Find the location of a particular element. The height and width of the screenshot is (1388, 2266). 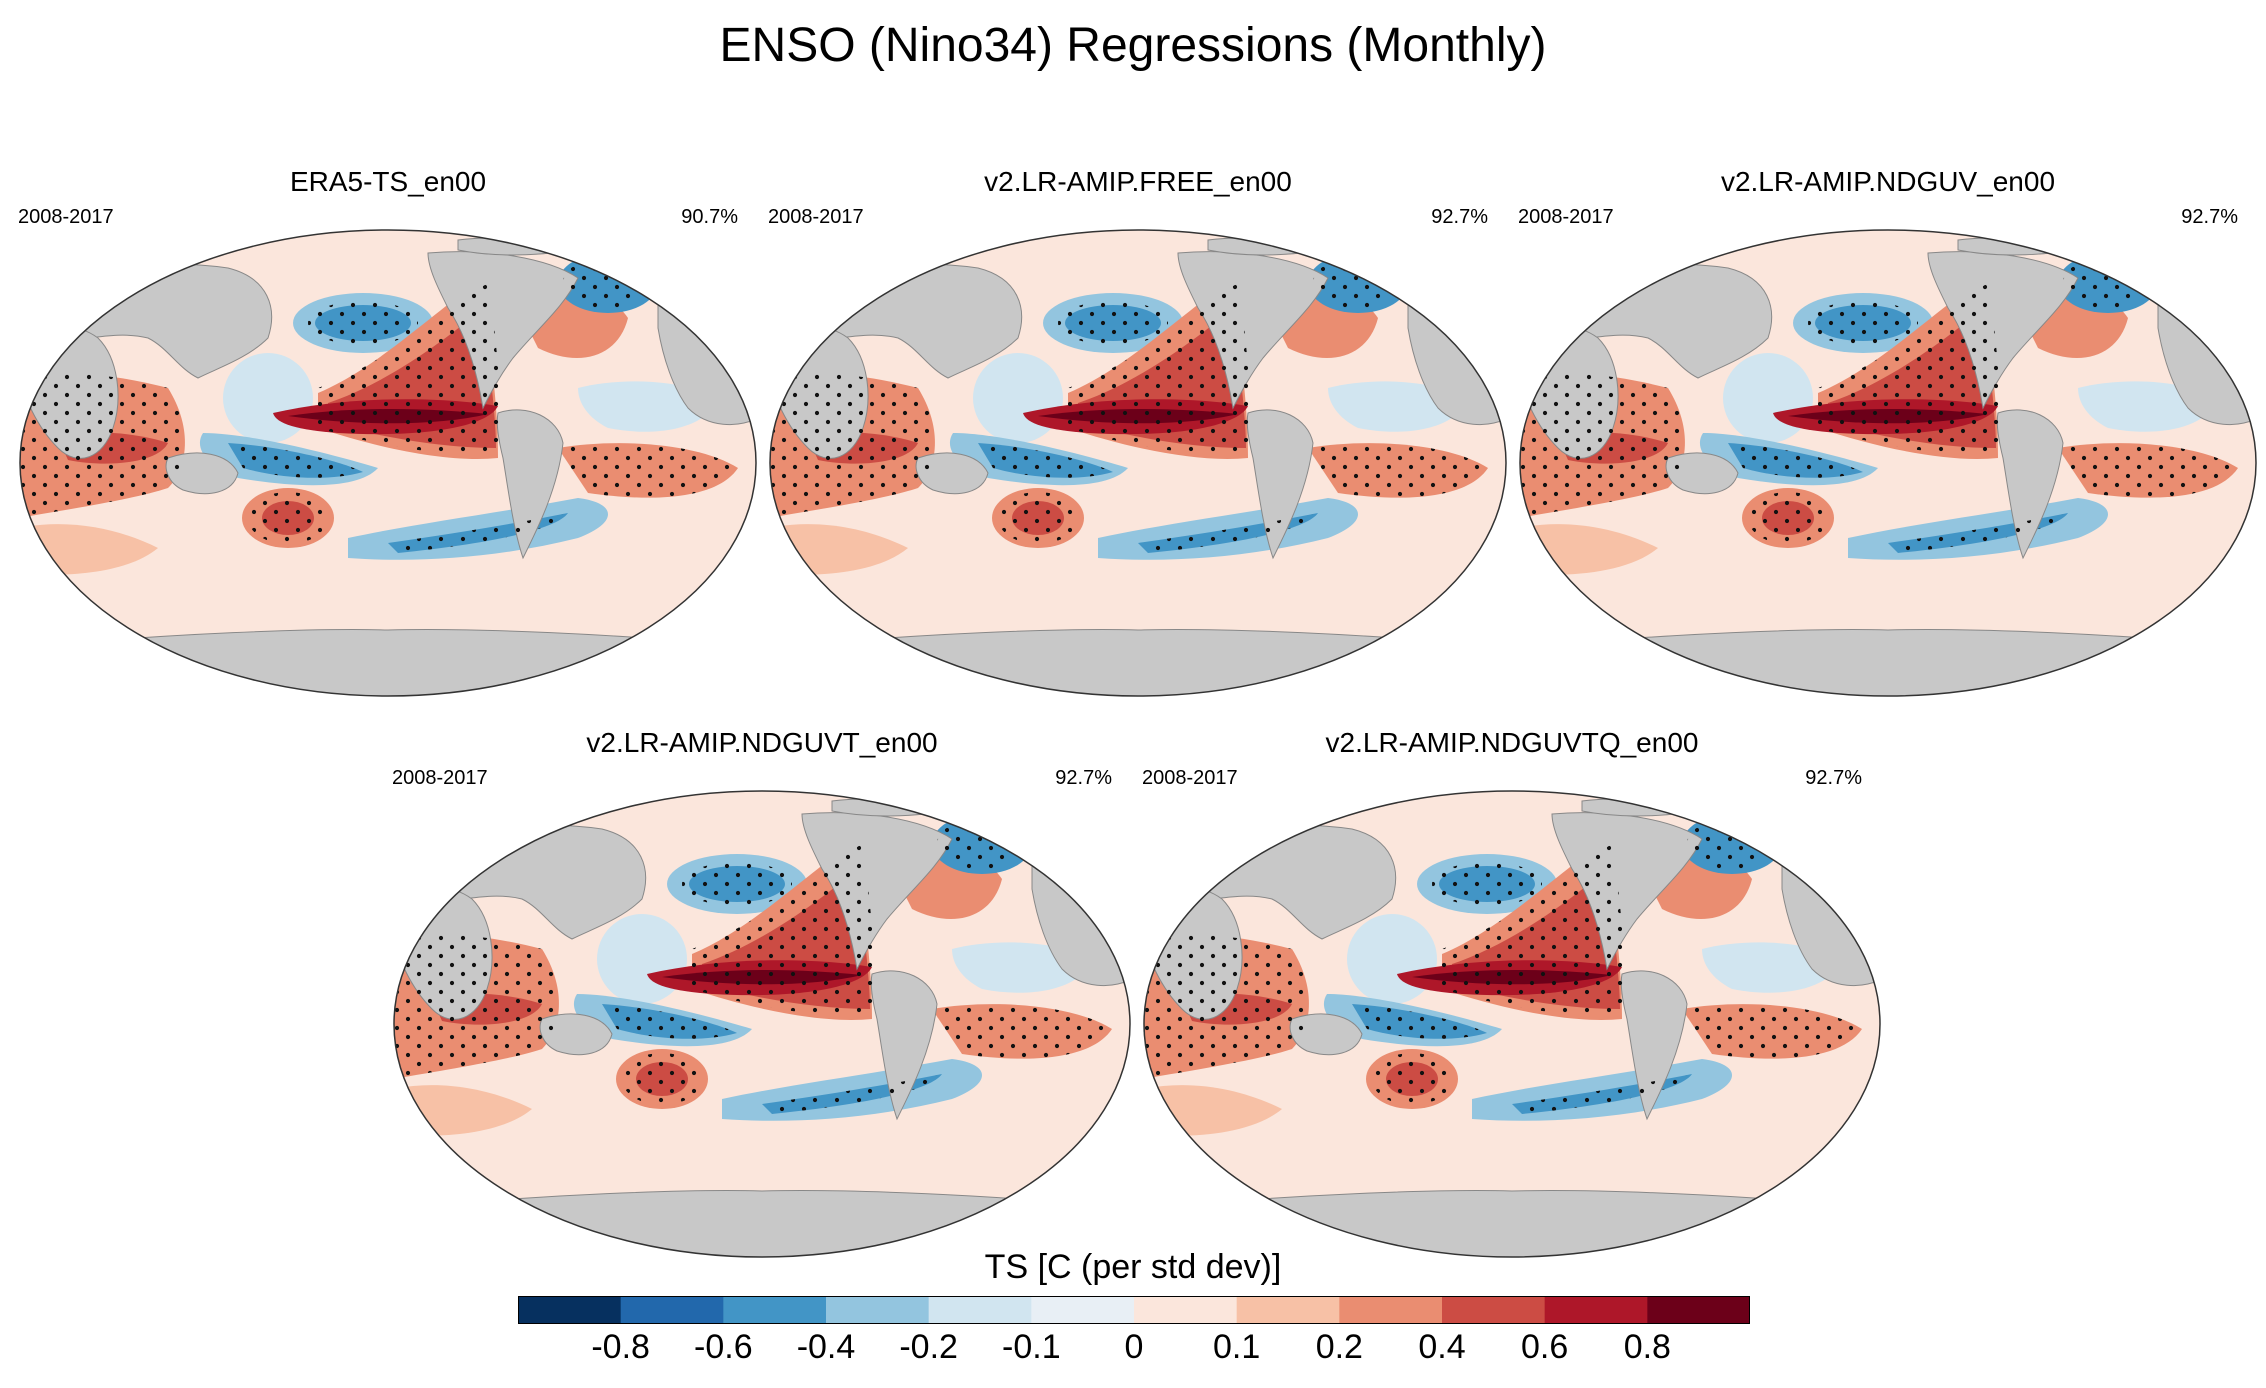

panel-title: v2.LR-AMIP.FREE_en00 is located at coordinates (1138, 181).